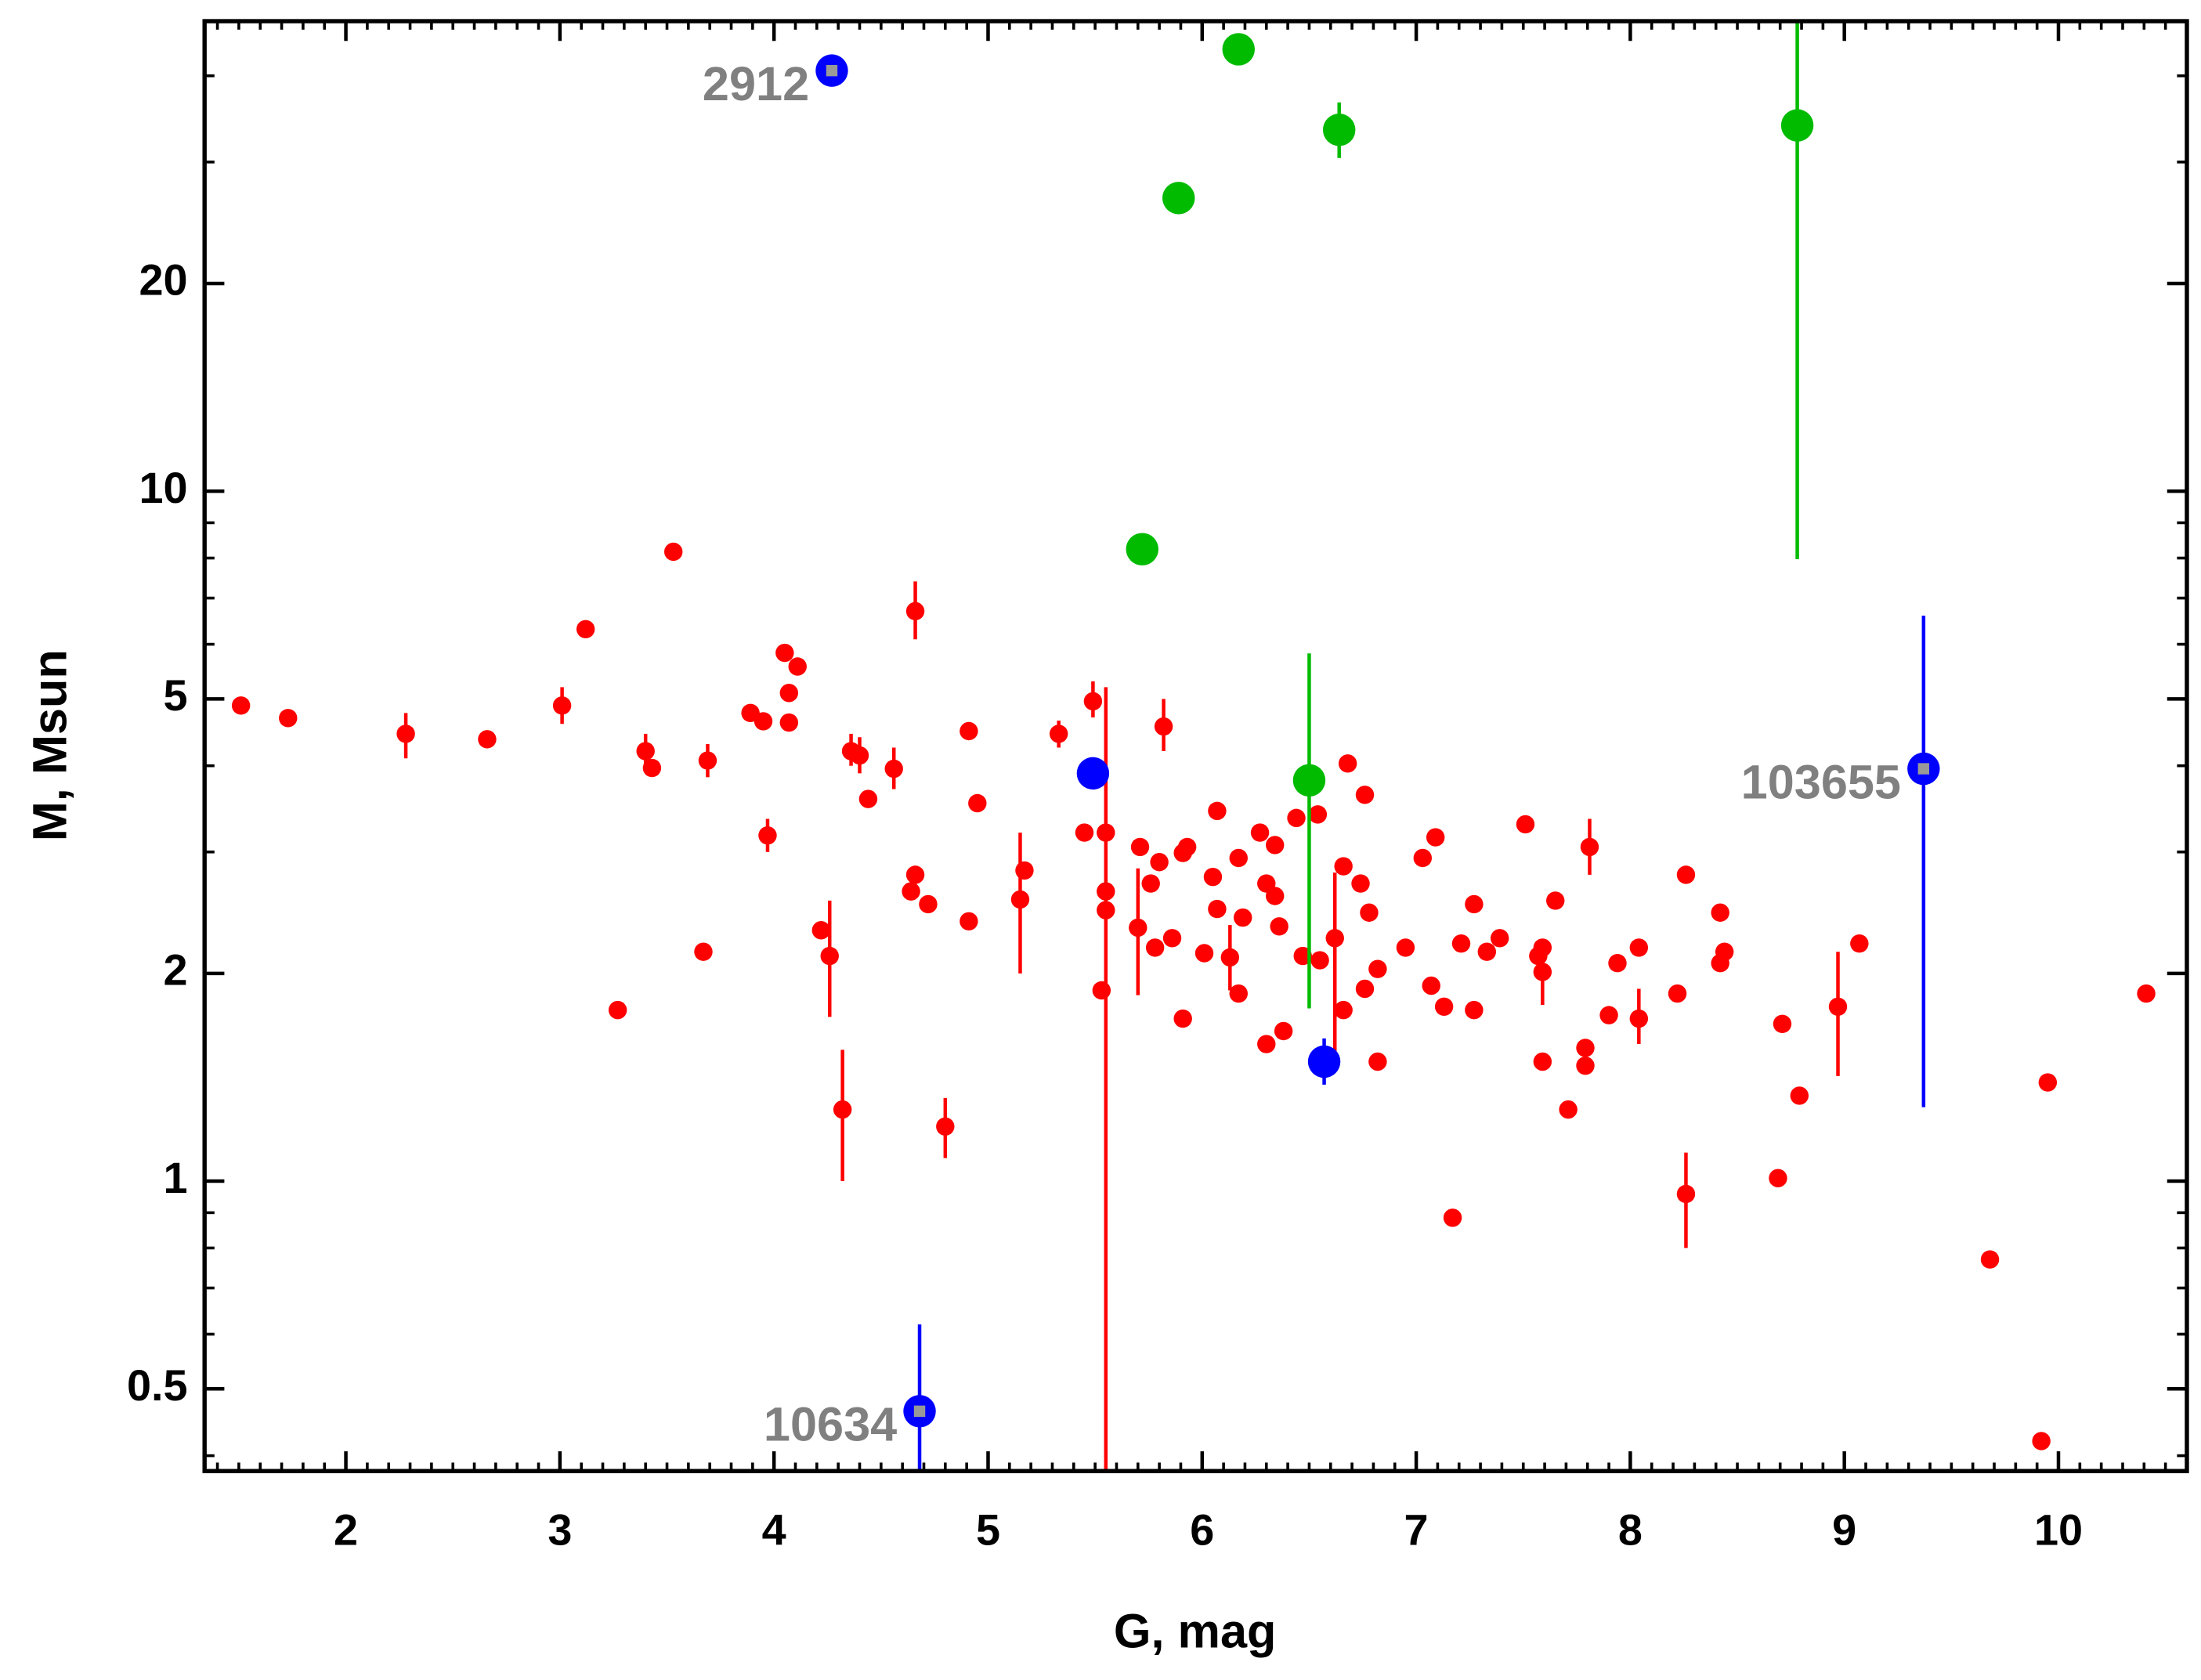 The width and height of the screenshot is (2201, 1680). What do you see at coordinates (157, 1385) in the screenshot?
I see `y-tick-label: 0.5` at bounding box center [157, 1385].